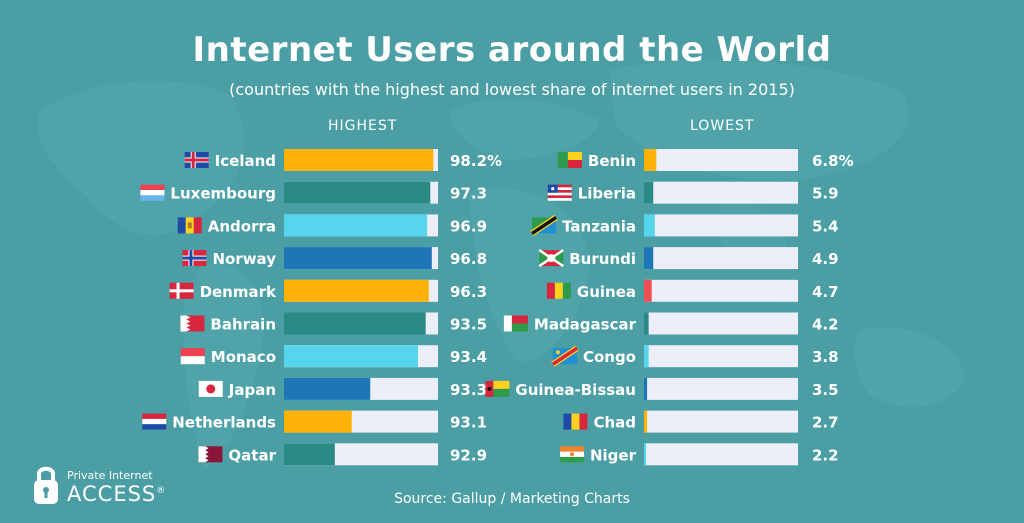 The width and height of the screenshot is (1024, 523). What do you see at coordinates (606, 292) in the screenshot?
I see `category-label-guinea: Guinea` at bounding box center [606, 292].